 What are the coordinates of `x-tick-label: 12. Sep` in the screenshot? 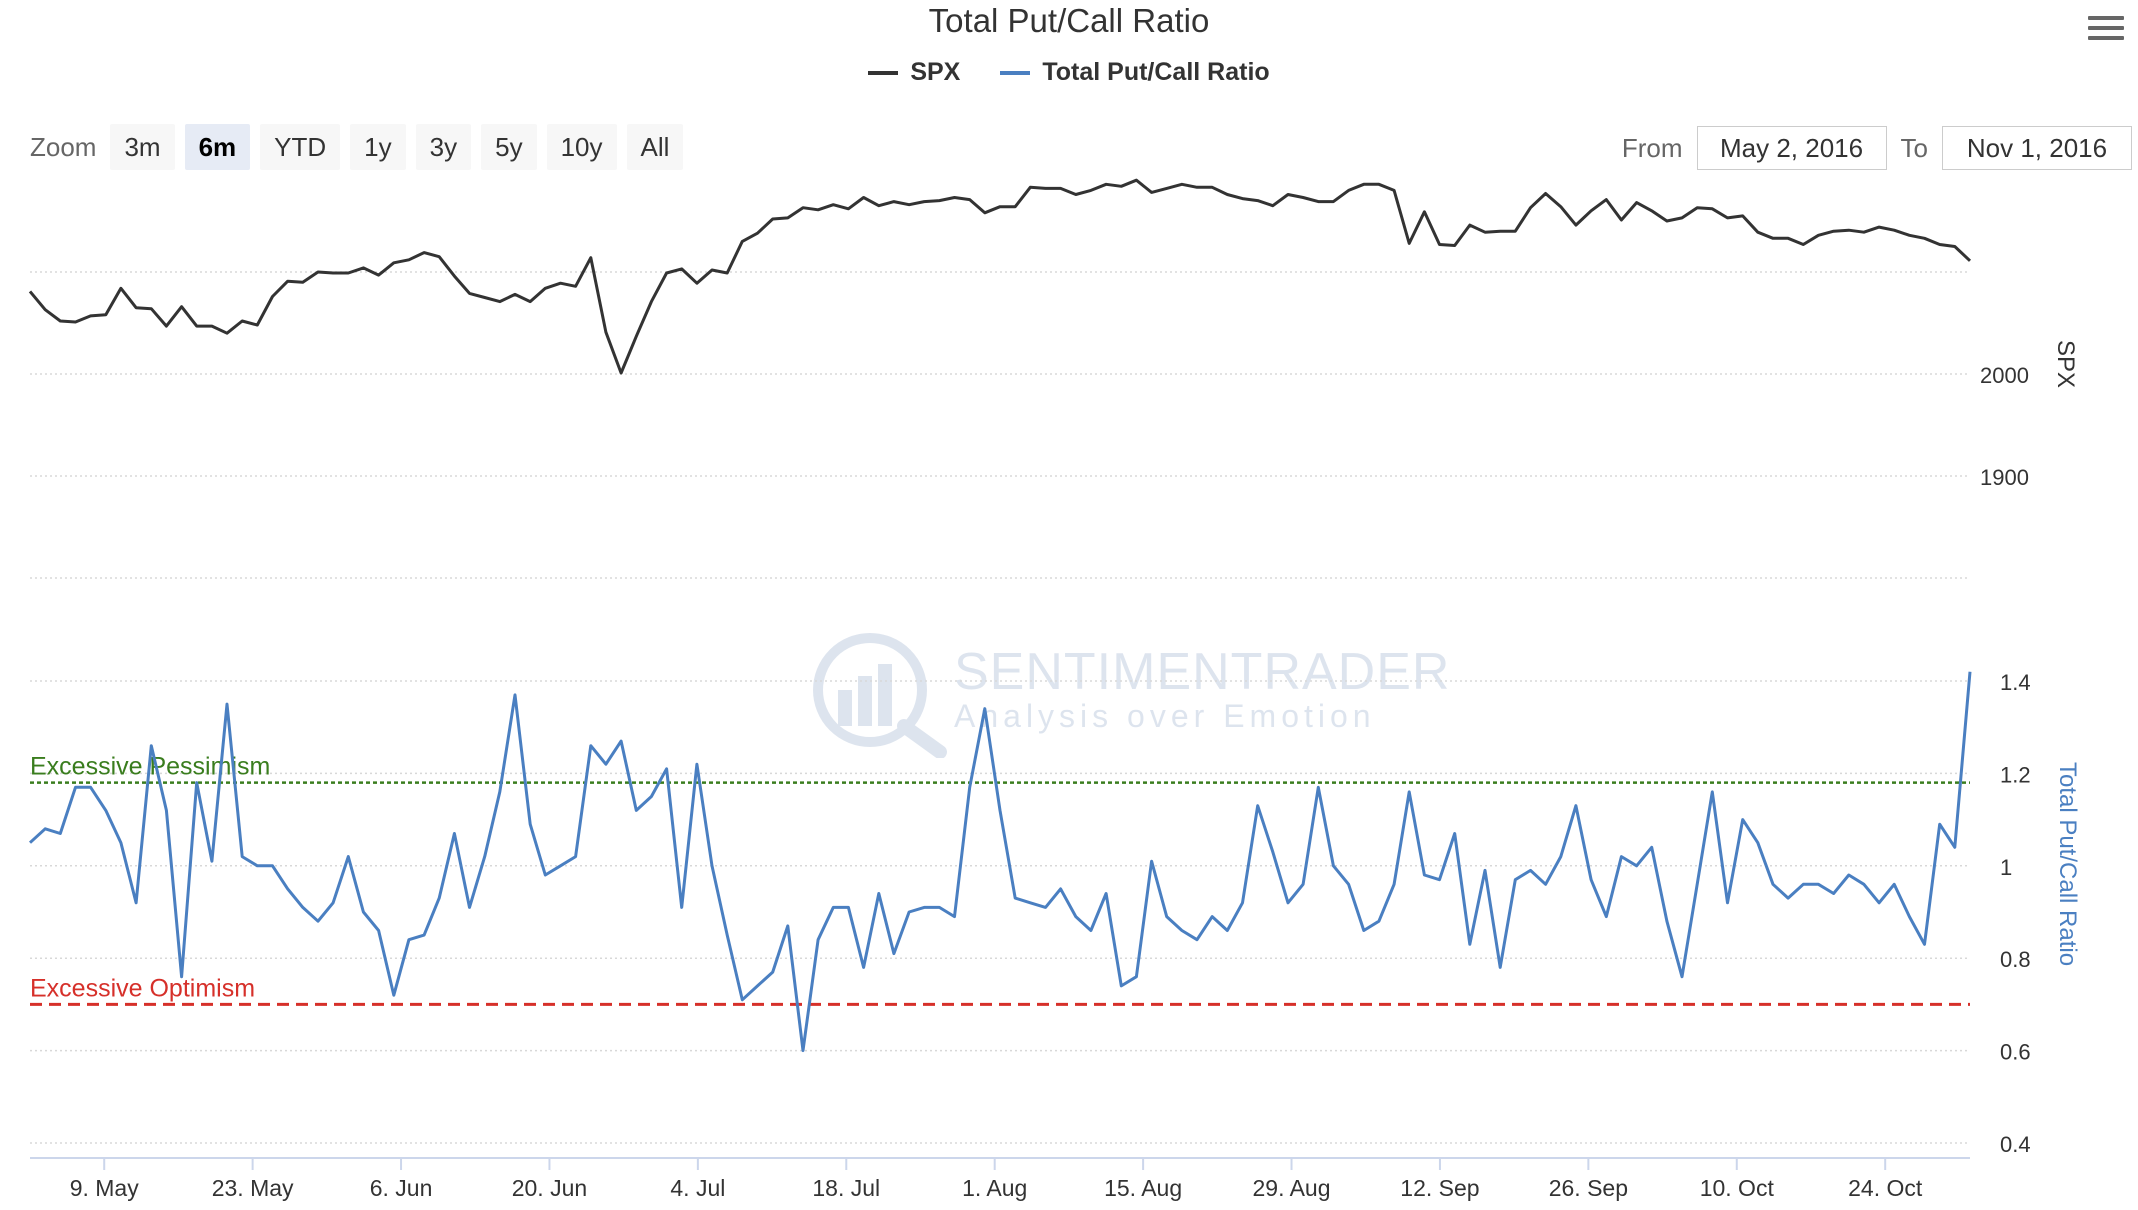 It's located at (1439, 1188).